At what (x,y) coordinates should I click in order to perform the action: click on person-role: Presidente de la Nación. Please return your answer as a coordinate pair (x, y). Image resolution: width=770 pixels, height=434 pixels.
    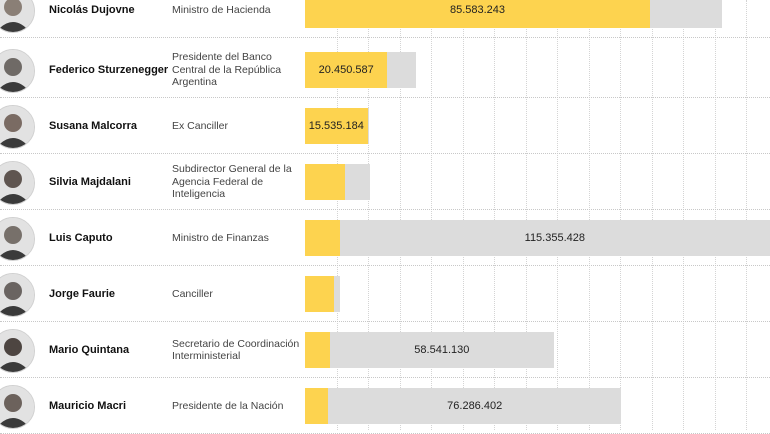
    Looking at the image, I should click on (228, 405).